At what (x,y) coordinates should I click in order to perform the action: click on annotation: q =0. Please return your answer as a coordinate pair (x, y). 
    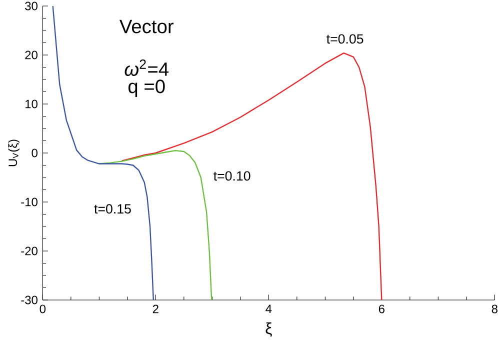
    Looking at the image, I should click on (146, 89).